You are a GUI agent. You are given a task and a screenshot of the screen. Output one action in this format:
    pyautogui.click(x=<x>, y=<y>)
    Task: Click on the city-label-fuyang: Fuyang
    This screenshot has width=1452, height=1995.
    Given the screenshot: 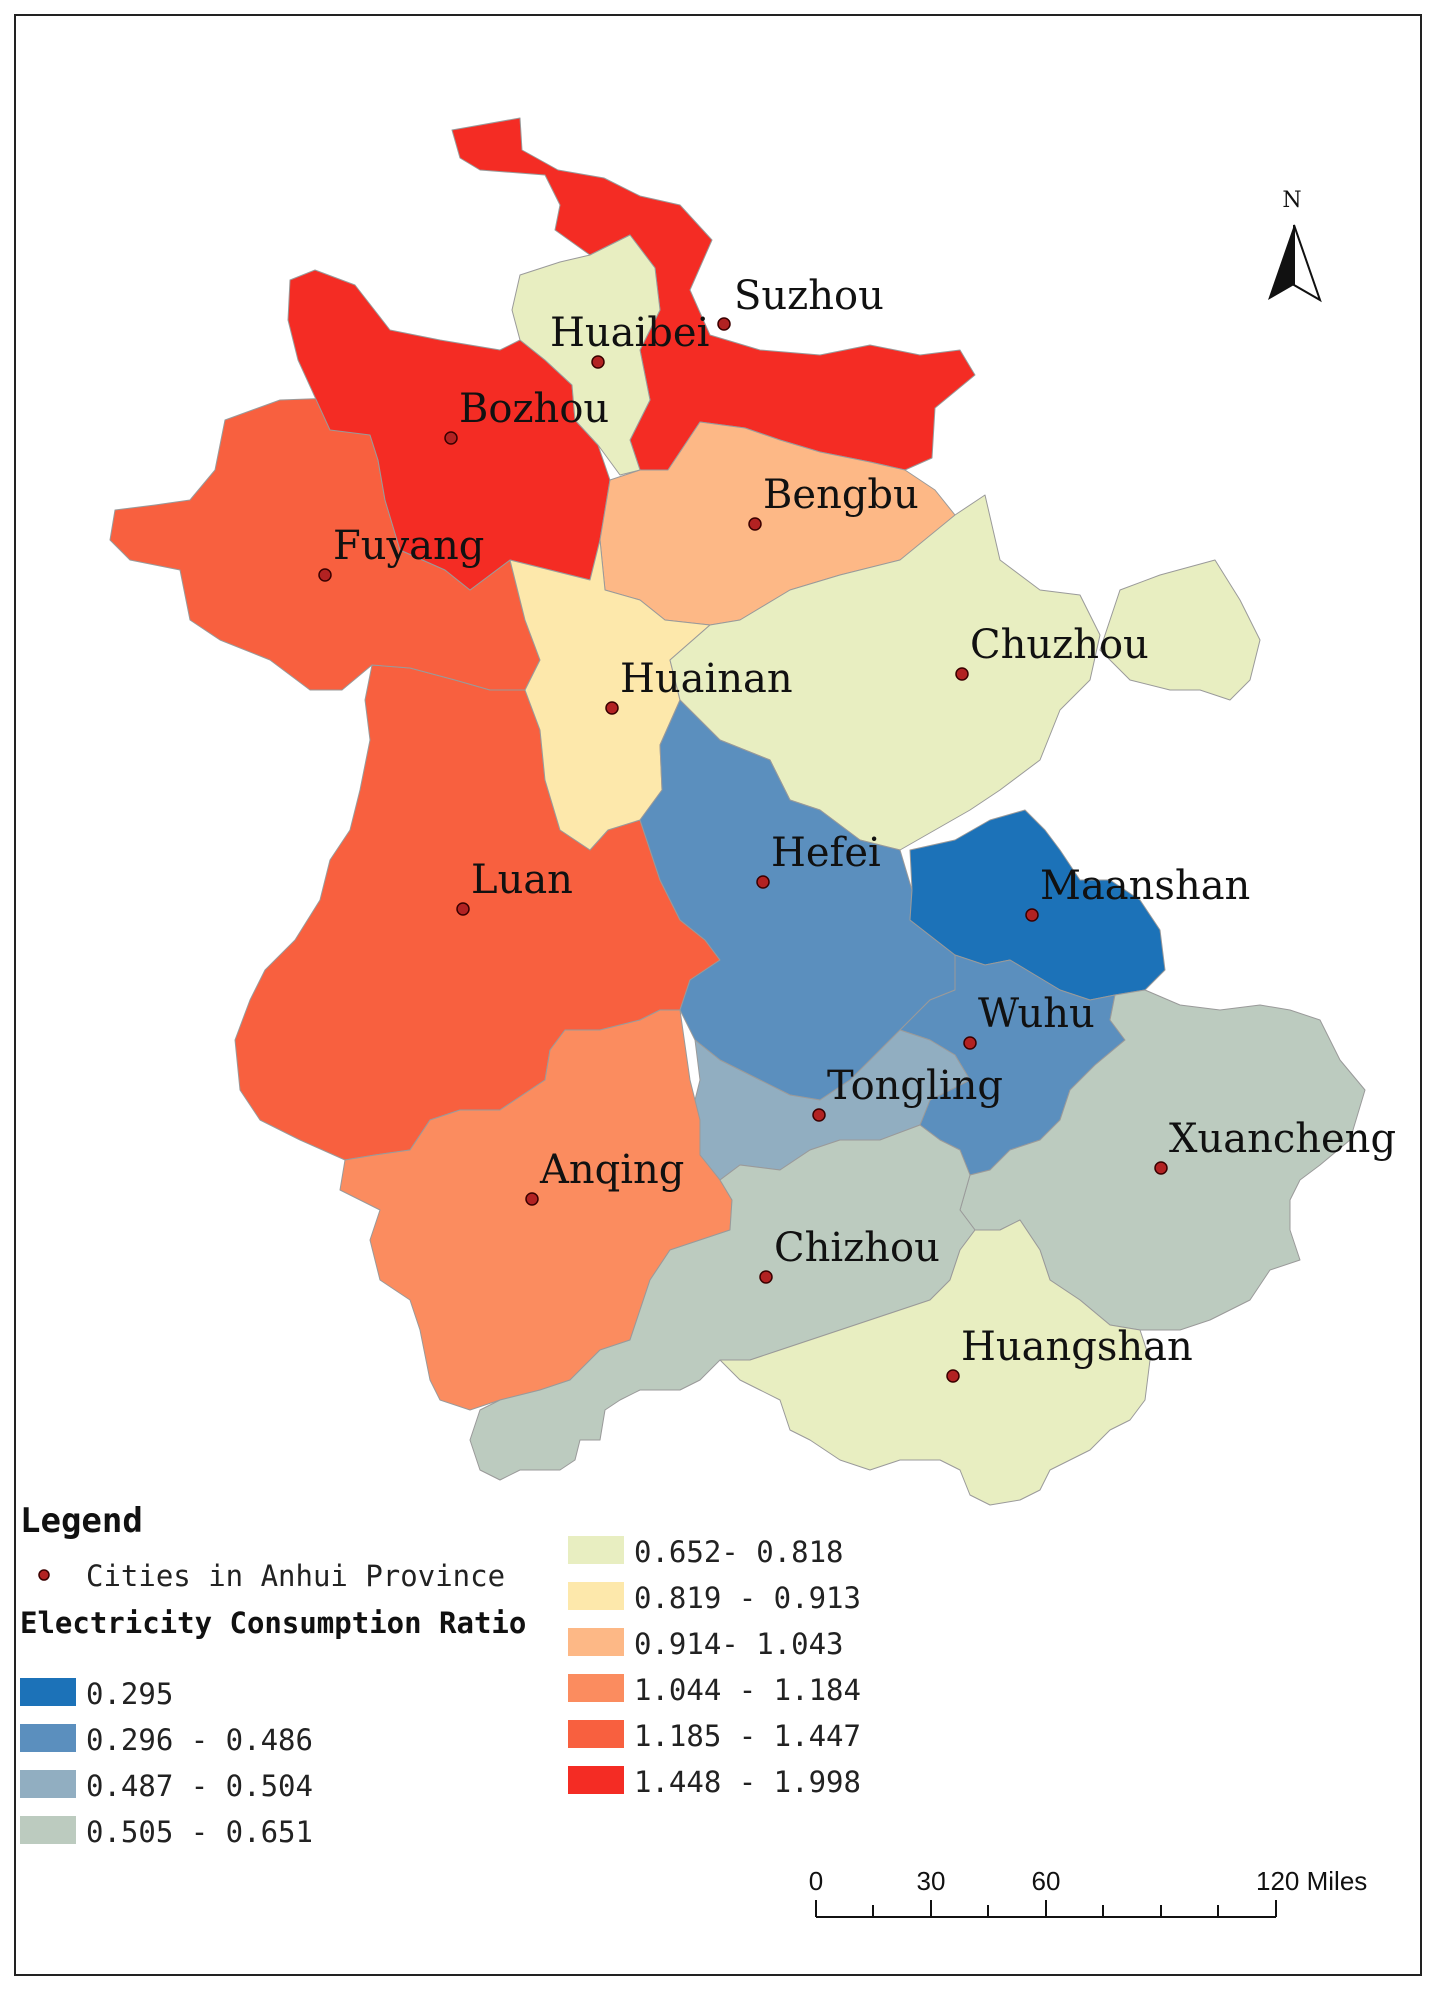 What is the action you would take?
    pyautogui.click(x=408, y=546)
    